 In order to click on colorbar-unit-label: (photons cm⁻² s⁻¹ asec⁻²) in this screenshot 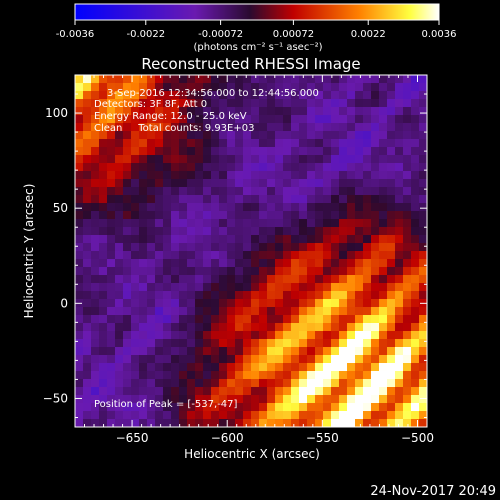, I will do `click(257, 47)`.